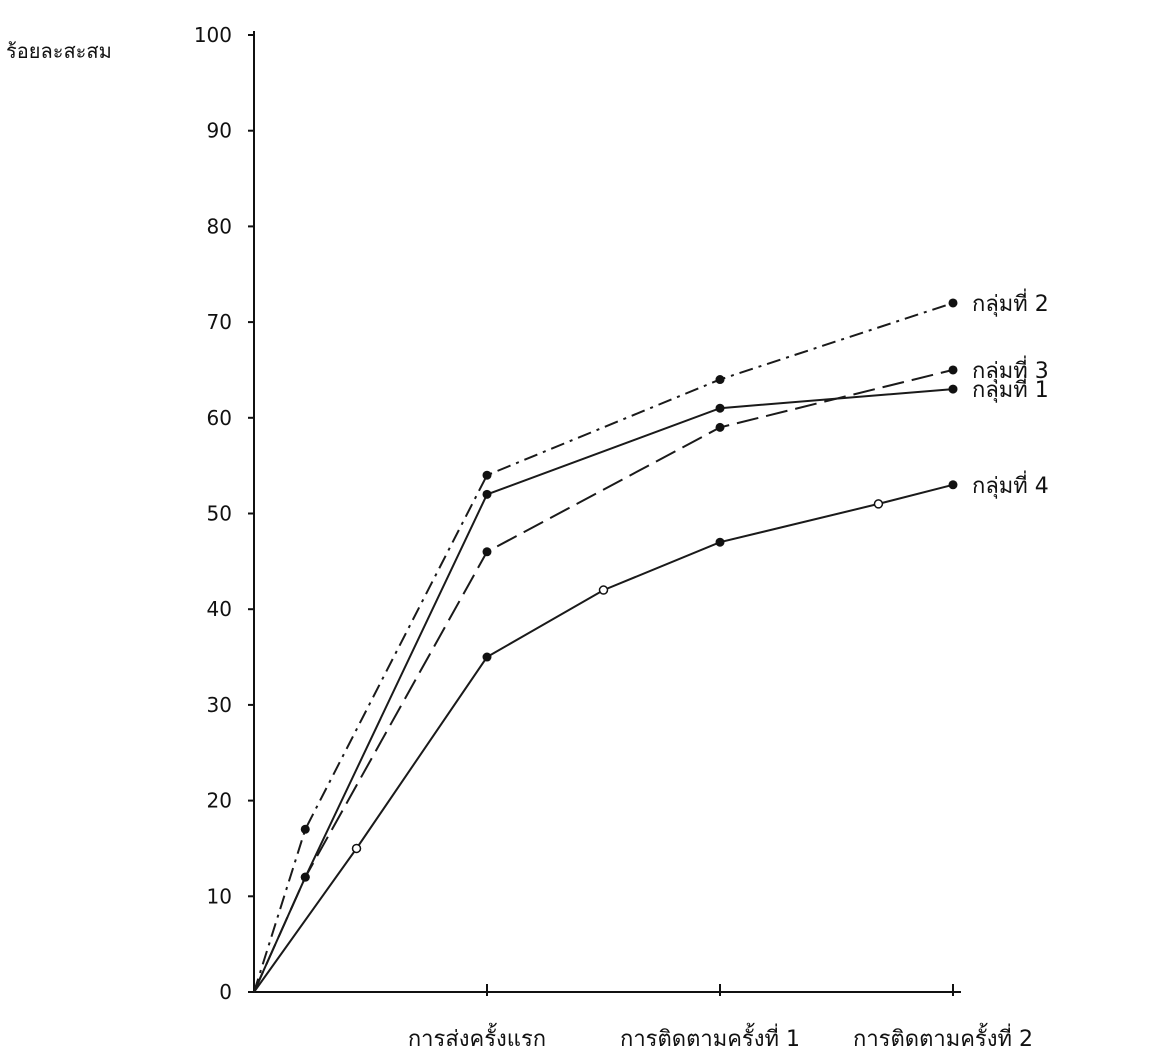 The width and height of the screenshot is (1164, 1064). Describe the element at coordinates (219, 226) in the screenshot. I see `y-tick-label: 80` at that location.